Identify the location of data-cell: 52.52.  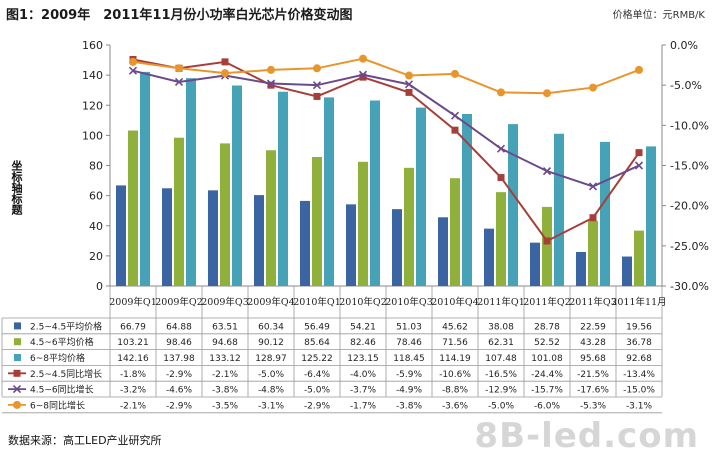
(547, 343).